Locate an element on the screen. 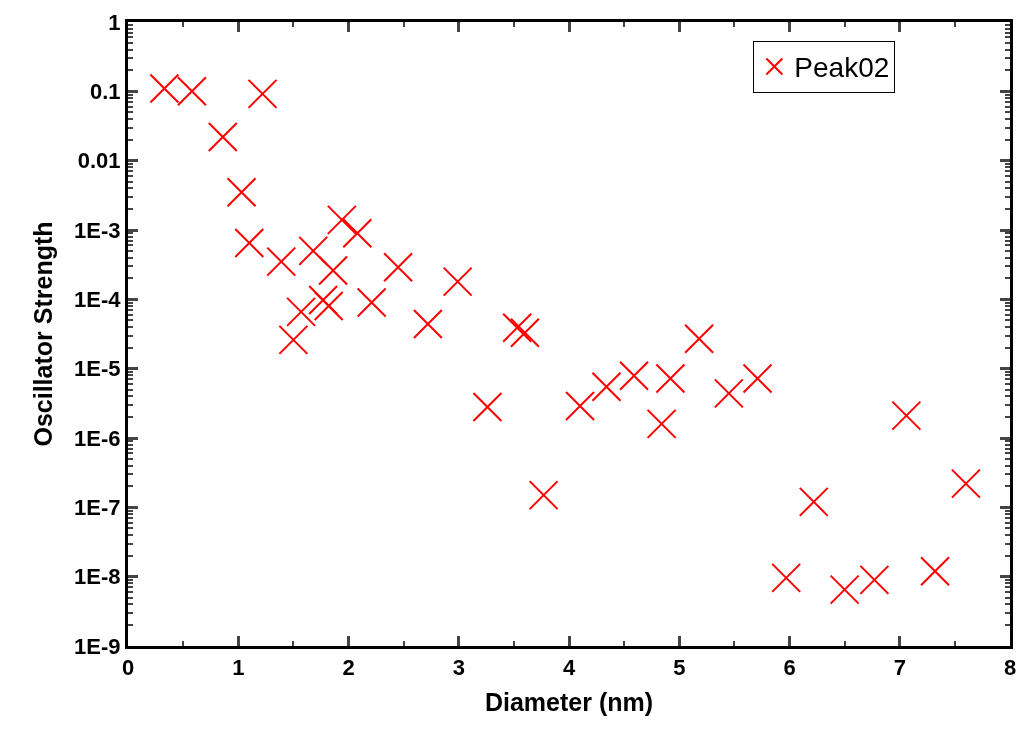 The height and width of the screenshot is (747, 1026). x-tick-label: 3 is located at coordinates (458, 668).